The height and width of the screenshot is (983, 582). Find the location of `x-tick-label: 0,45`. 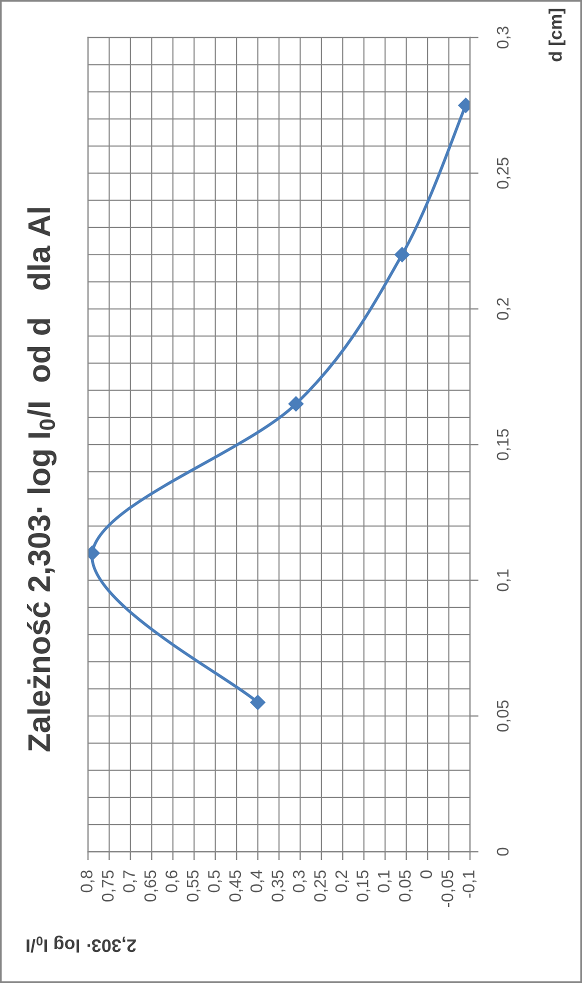

x-tick-label: 0,45 is located at coordinates (236, 886).